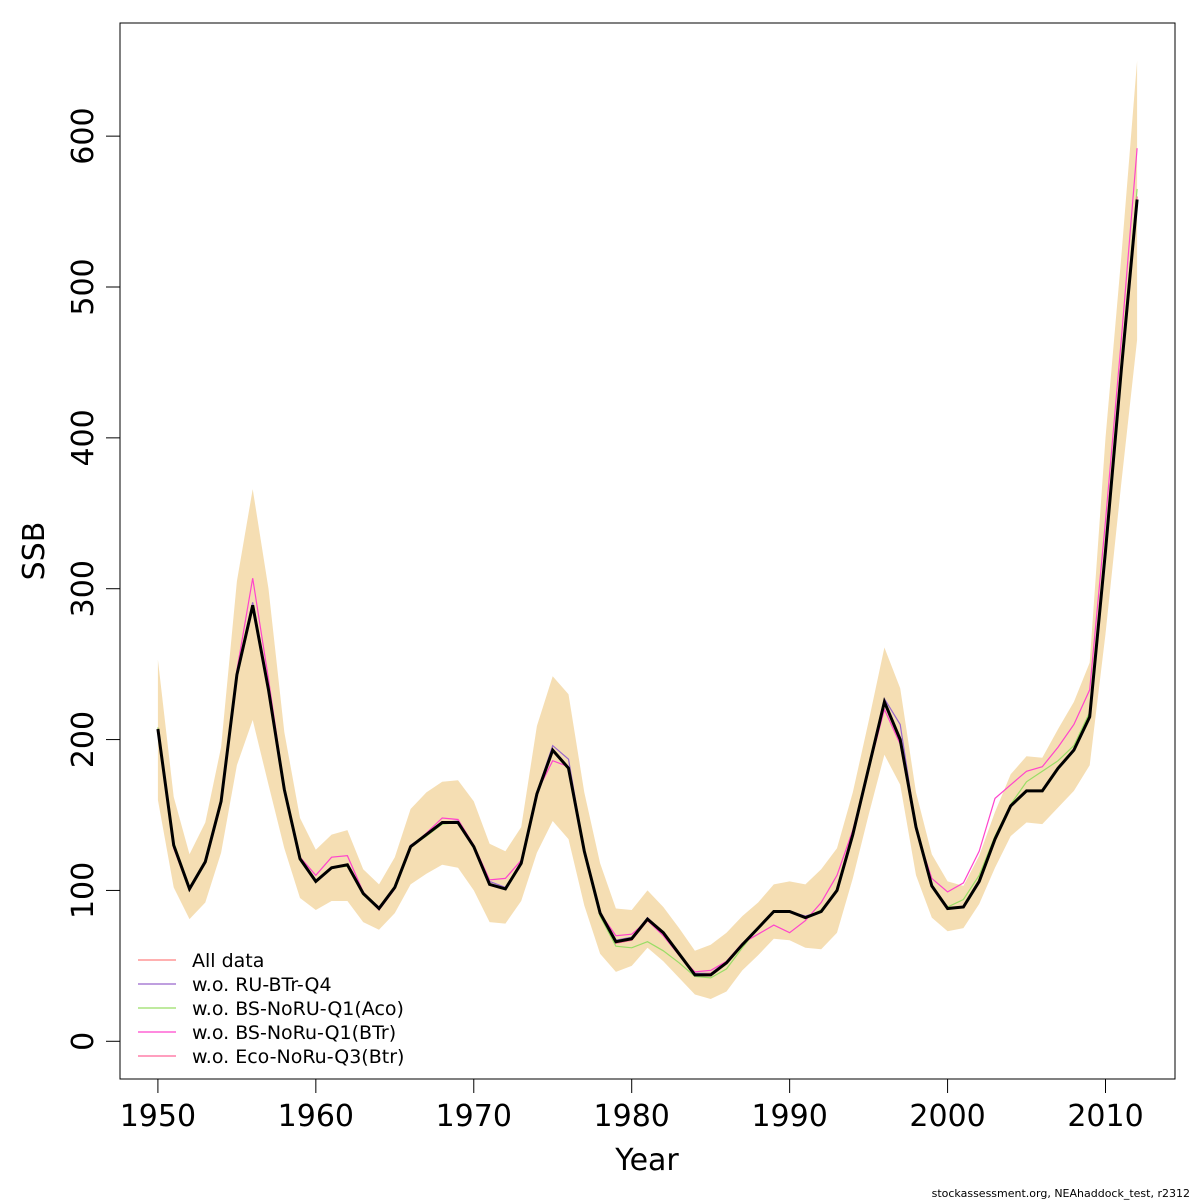 The height and width of the screenshot is (1200, 1200). I want to click on x-axis-title: Year, so click(646, 1160).